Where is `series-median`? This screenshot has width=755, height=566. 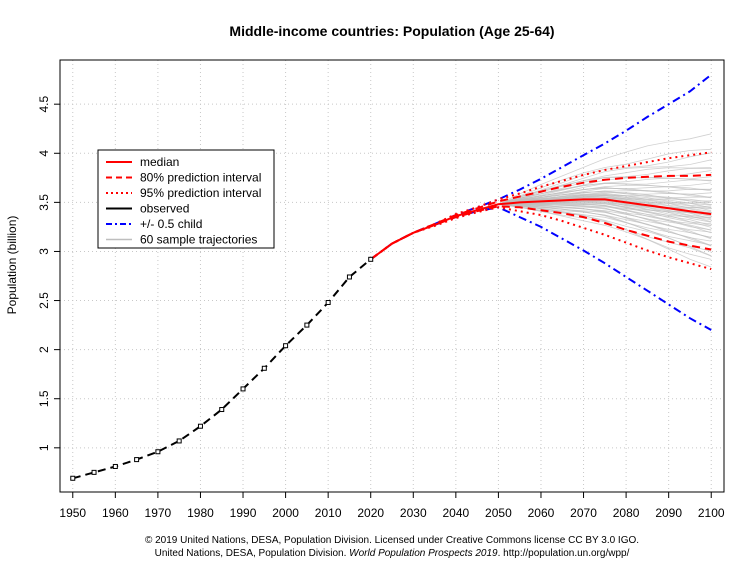
series-median is located at coordinates (541, 229).